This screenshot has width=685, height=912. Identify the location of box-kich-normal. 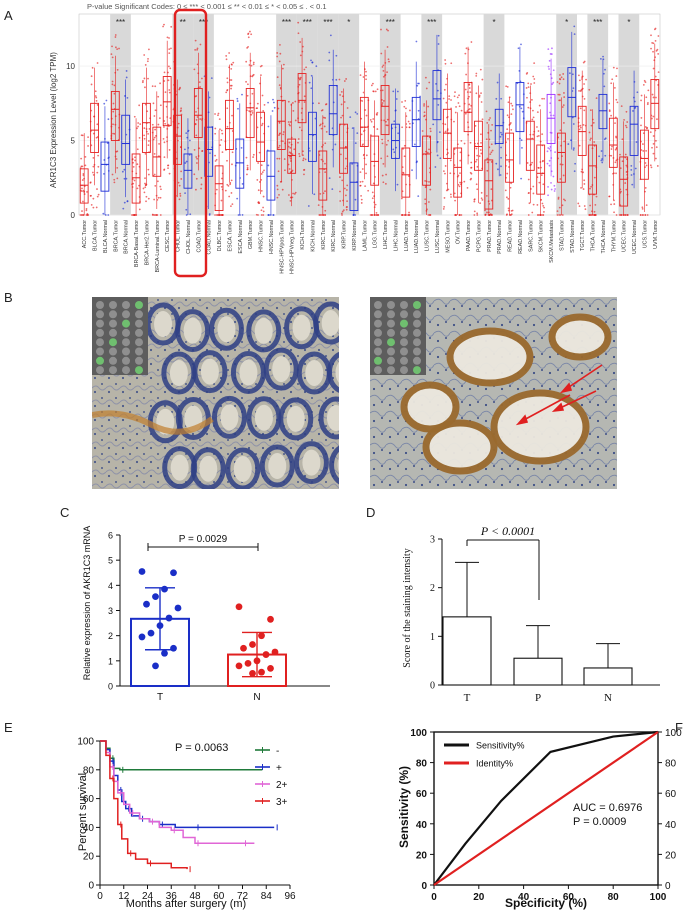
(312, 133).